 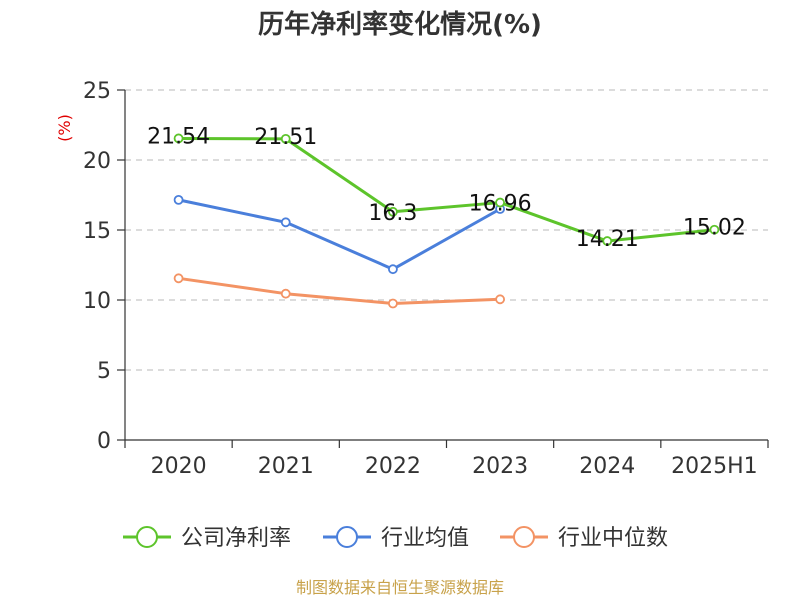 I want to click on data-label: 16.96, so click(x=500, y=204).